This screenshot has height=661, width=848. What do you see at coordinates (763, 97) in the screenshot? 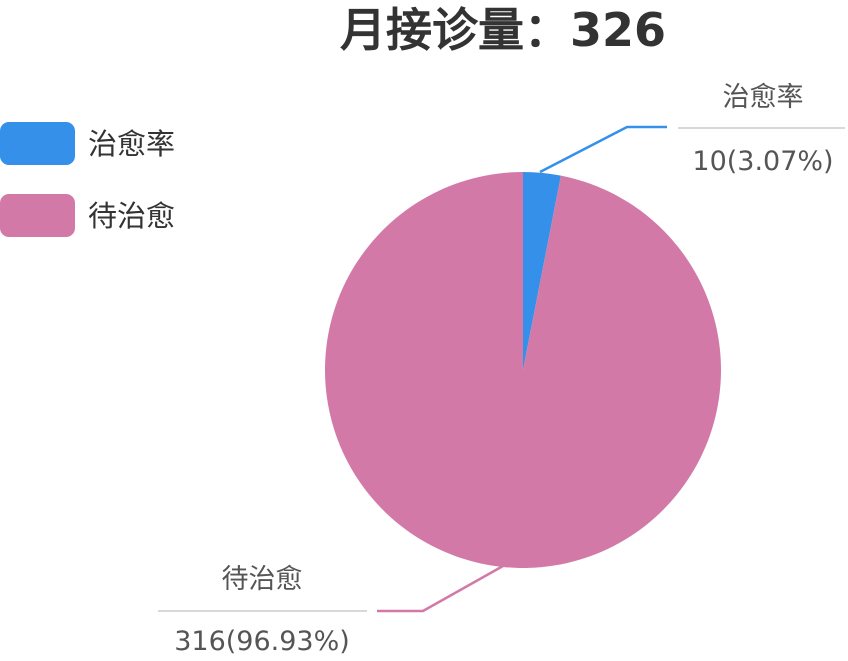
I see `callout-name-cured: 治愈率` at bounding box center [763, 97].